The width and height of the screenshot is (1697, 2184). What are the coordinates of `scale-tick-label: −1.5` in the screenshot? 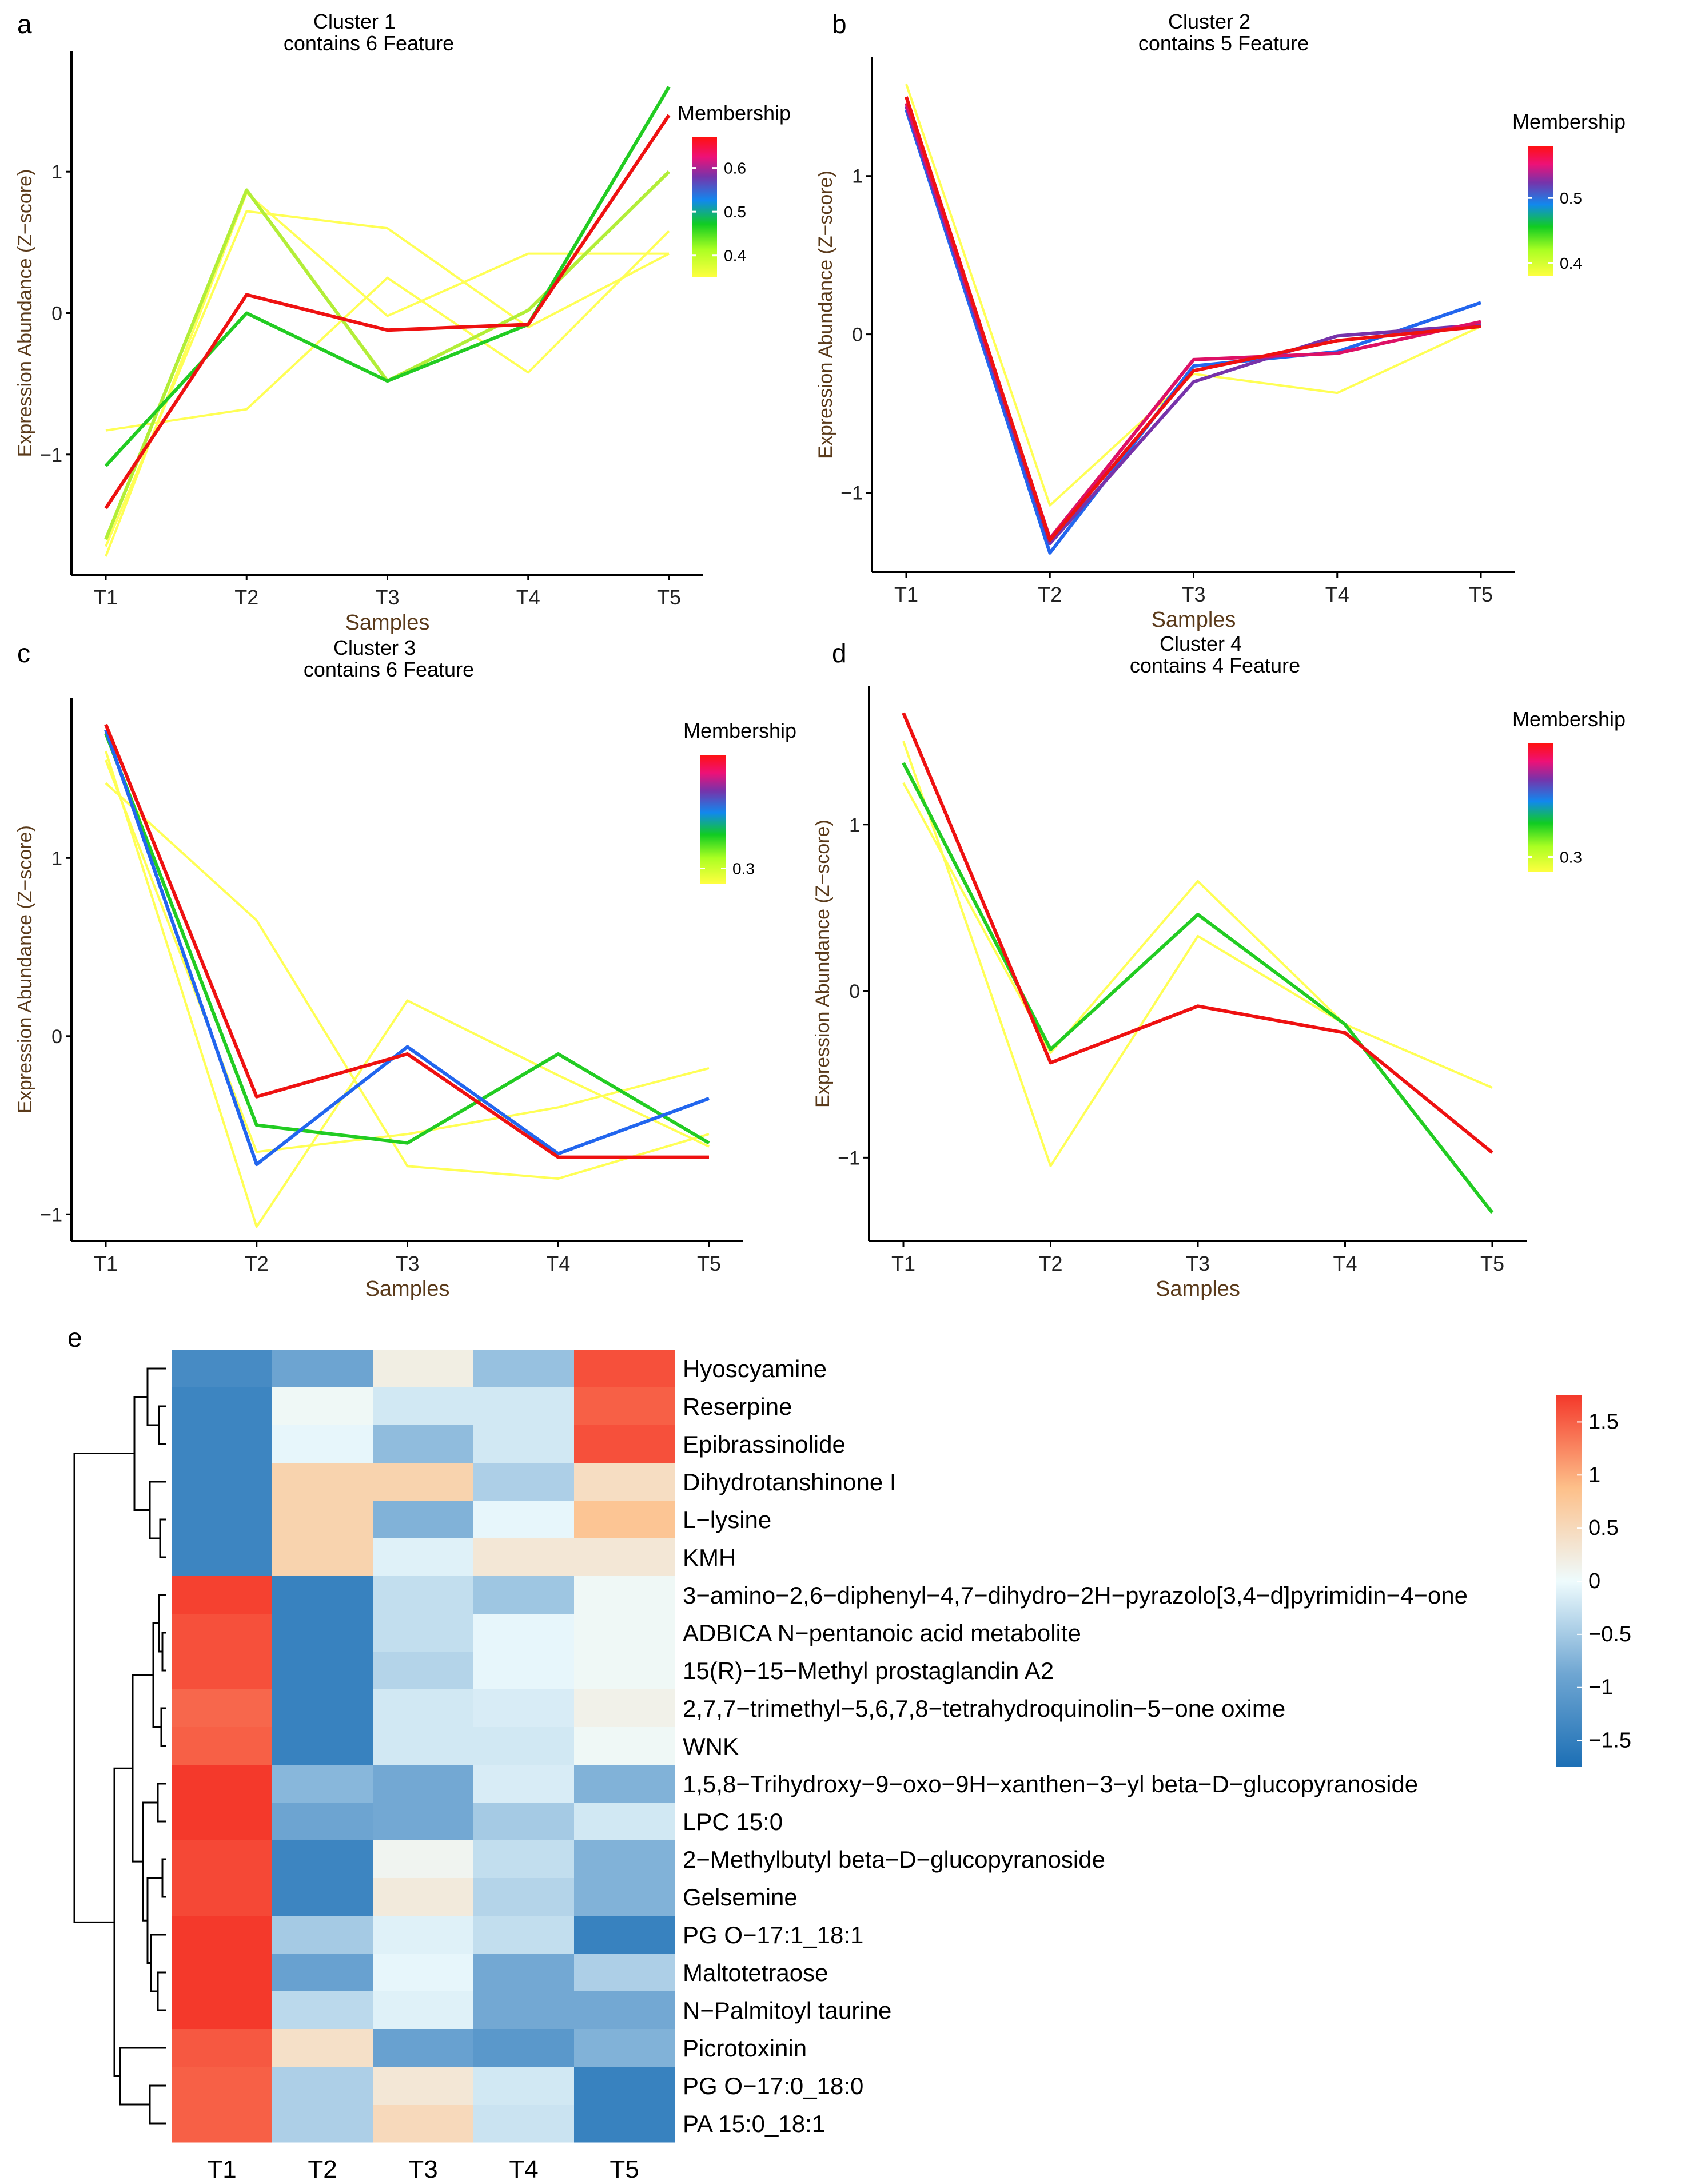 It's located at (1609, 1741).